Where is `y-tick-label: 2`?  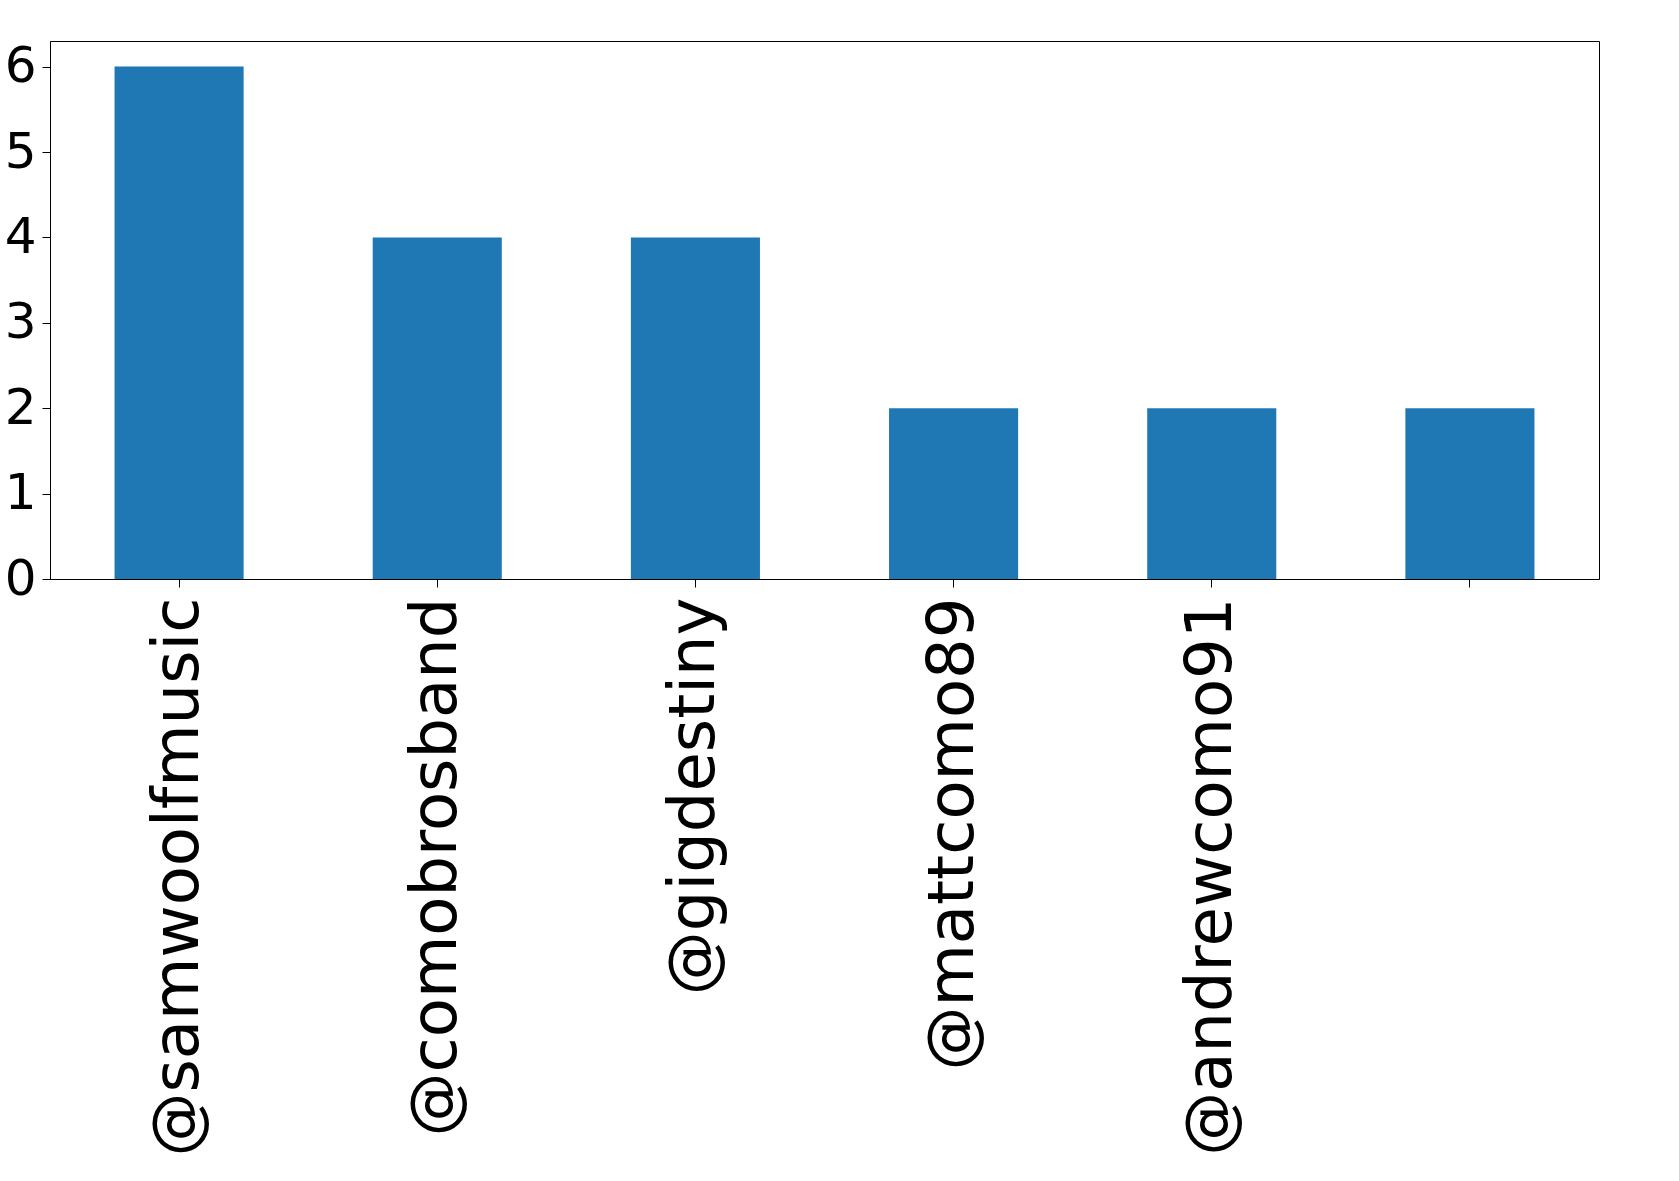 y-tick-label: 2 is located at coordinates (20, 406).